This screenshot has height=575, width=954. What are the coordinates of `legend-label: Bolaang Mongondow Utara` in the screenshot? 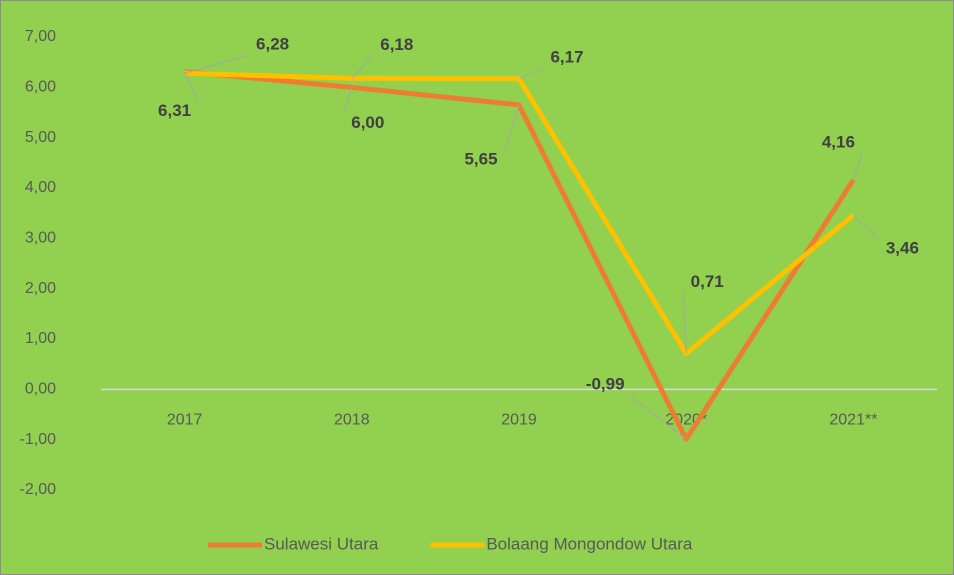 It's located at (589, 543).